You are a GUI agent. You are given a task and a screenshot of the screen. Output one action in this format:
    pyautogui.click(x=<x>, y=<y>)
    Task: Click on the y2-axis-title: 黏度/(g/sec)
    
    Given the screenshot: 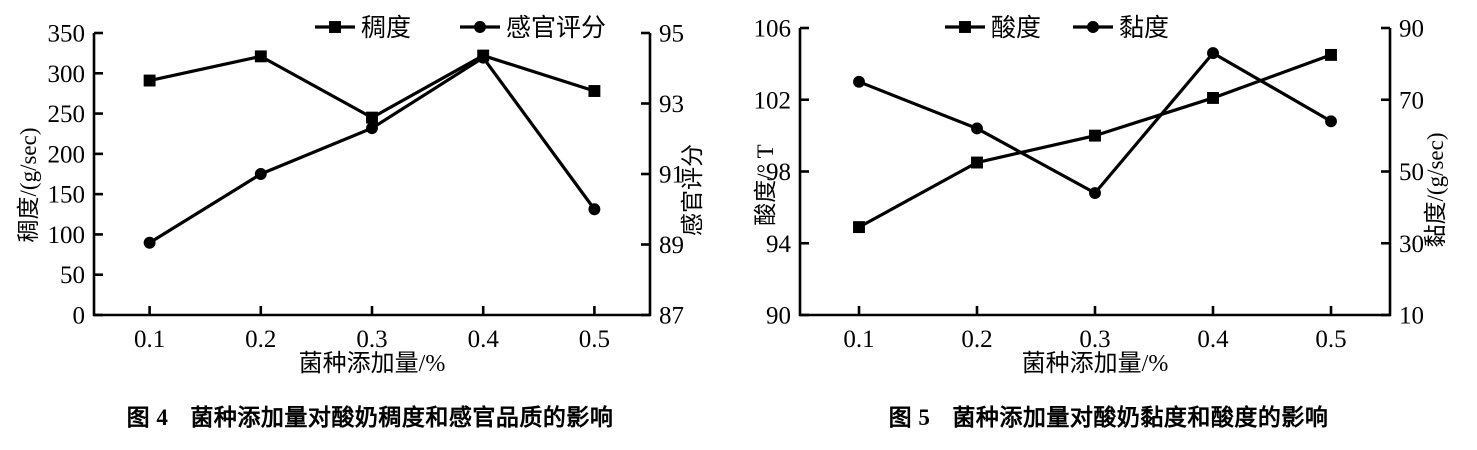 What is the action you would take?
    pyautogui.click(x=1435, y=190)
    